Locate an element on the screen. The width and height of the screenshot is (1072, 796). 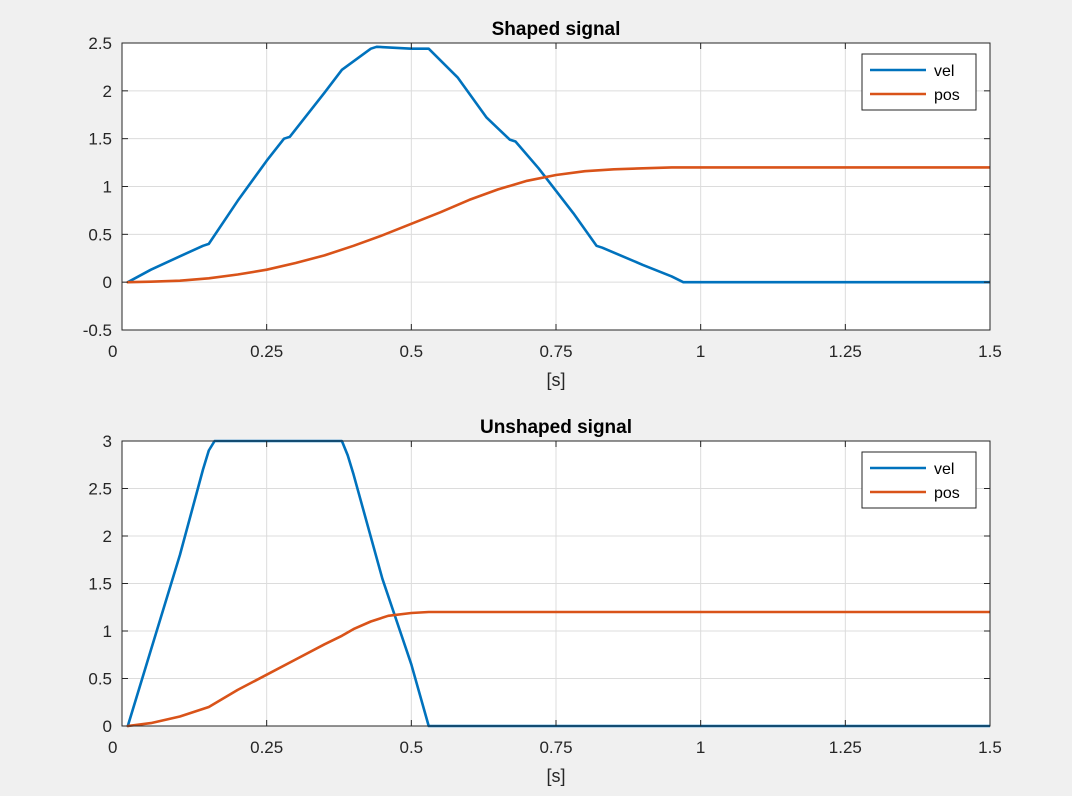
chart-title: Unshaped signal is located at coordinates (556, 427).